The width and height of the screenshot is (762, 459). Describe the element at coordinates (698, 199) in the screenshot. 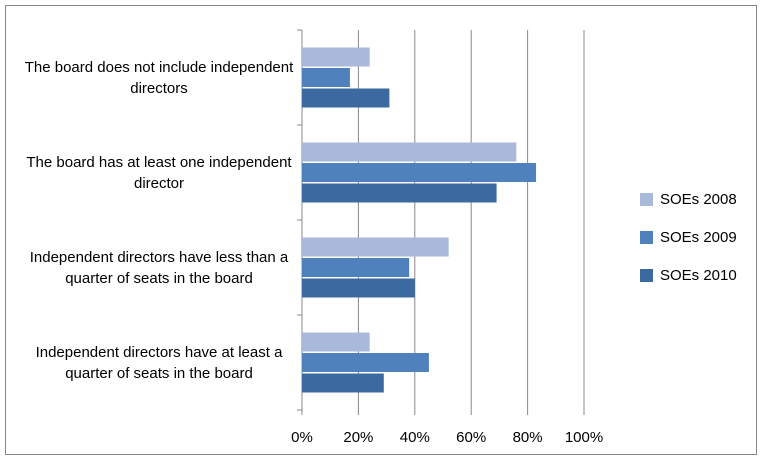

I see `legend-label: SOEs 2008` at that location.